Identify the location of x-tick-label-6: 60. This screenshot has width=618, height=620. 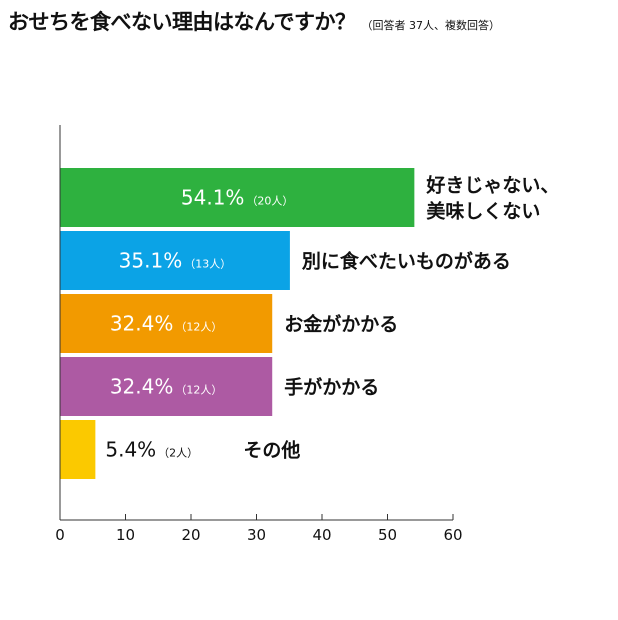
(452, 535).